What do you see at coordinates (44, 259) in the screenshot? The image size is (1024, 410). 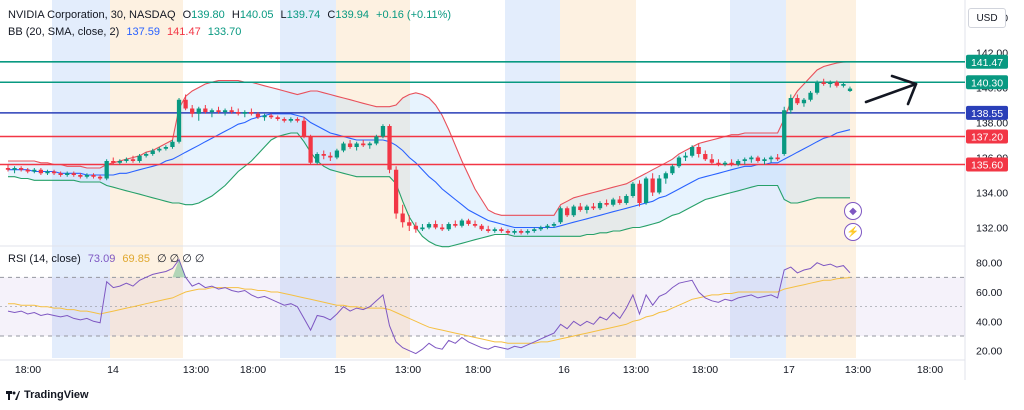 I see `rsi-label: RSI (14, close)` at bounding box center [44, 259].